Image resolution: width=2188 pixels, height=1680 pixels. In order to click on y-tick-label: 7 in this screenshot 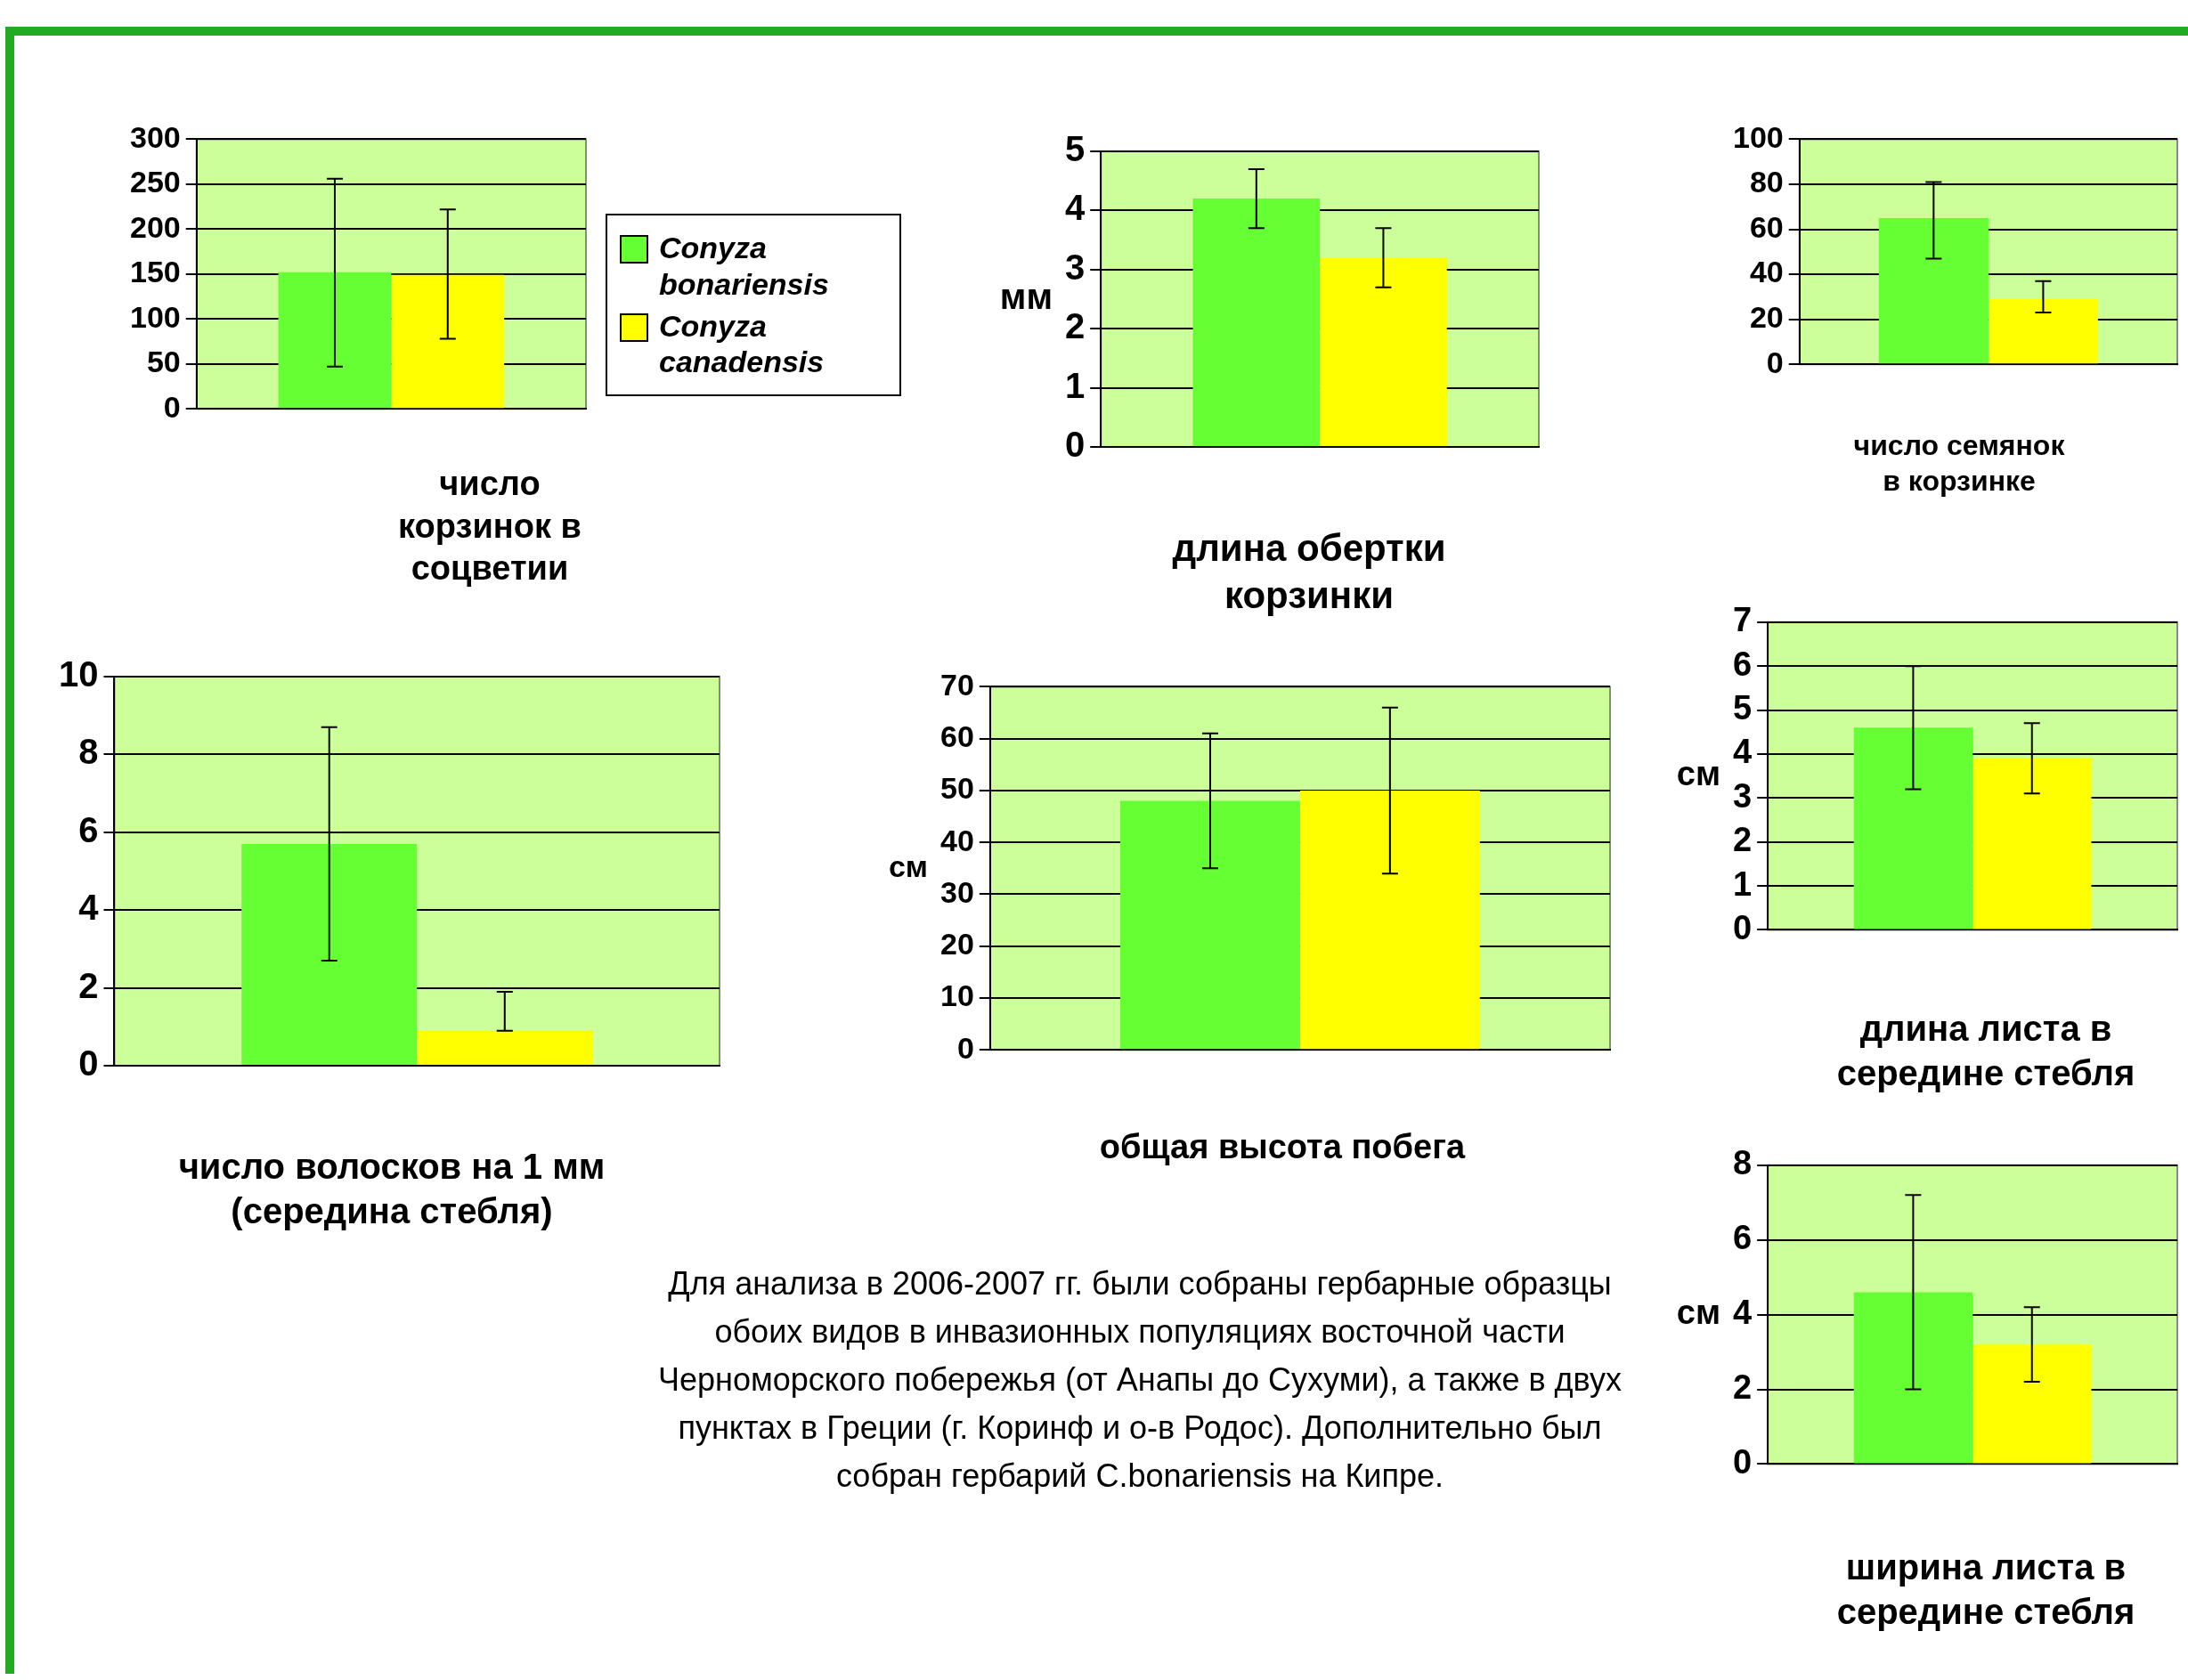, I will do `click(1743, 620)`.